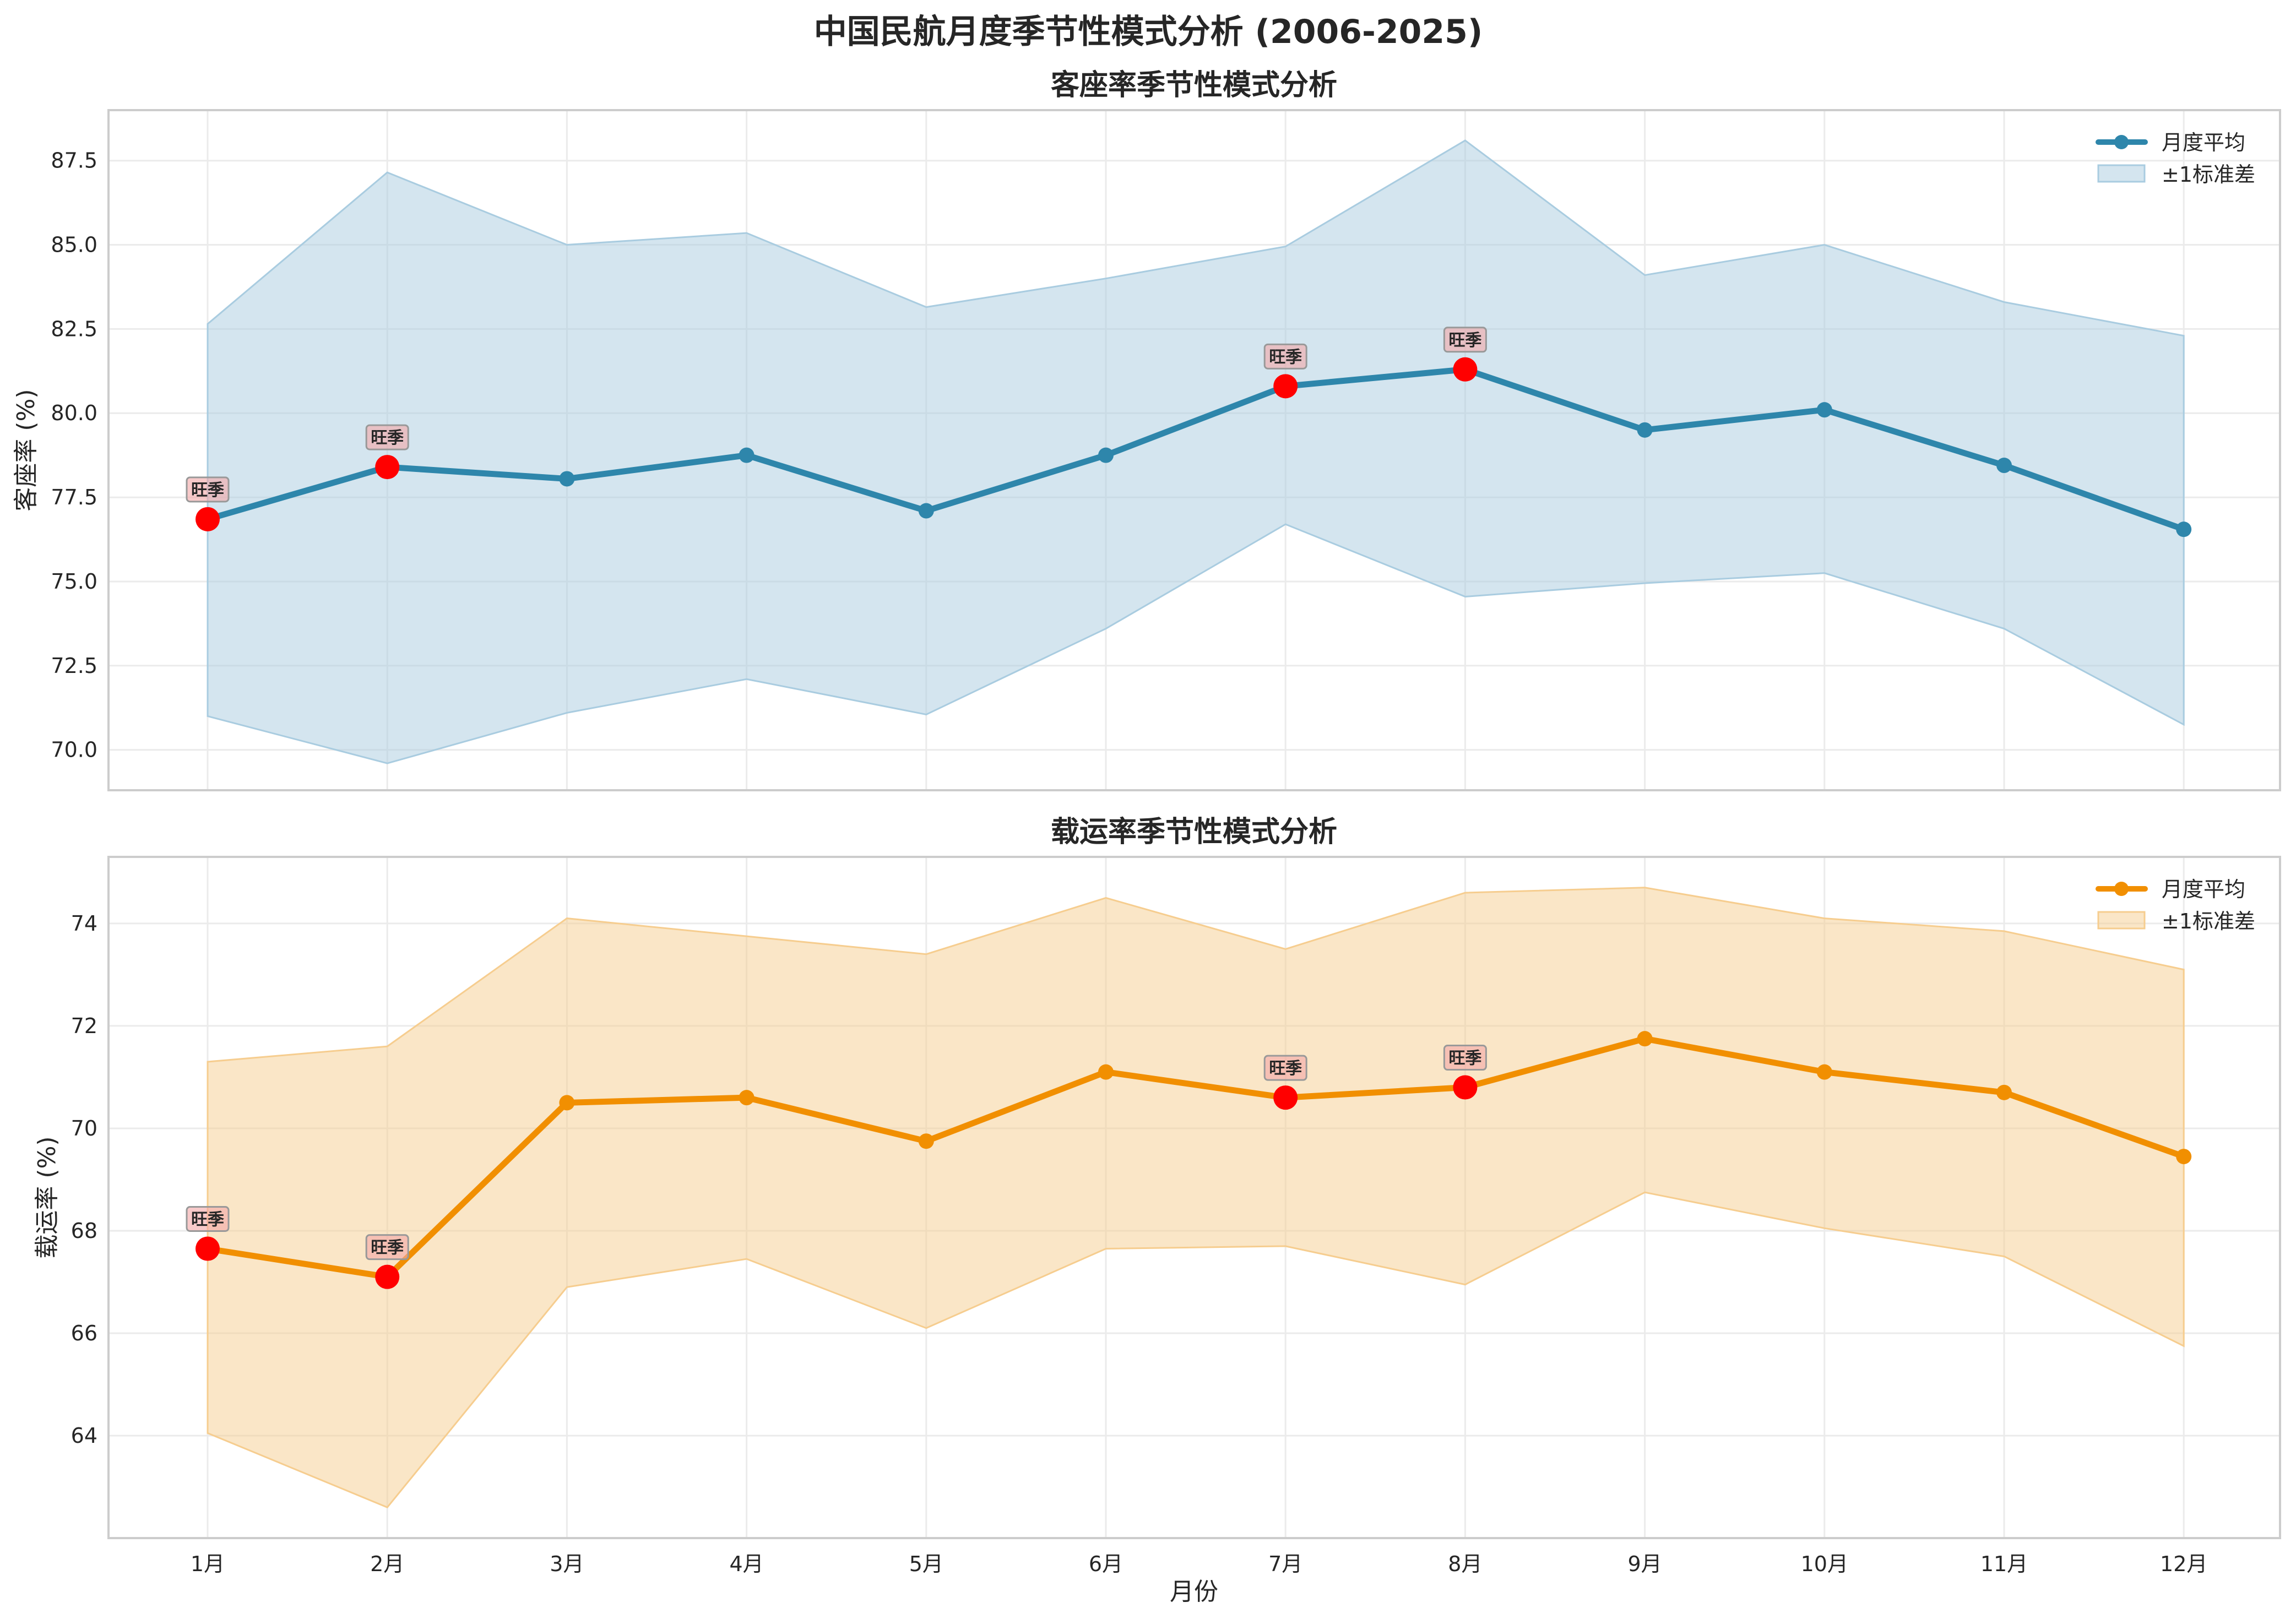 The height and width of the screenshot is (1624, 2296). Describe the element at coordinates (47, 1197) in the screenshot. I see `y-axis-label: 载运率 (%)` at that location.